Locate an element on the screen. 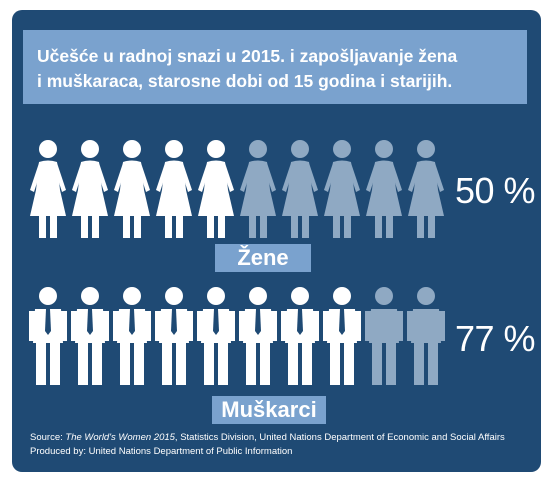  men-percentage: 77 % is located at coordinates (495, 338).